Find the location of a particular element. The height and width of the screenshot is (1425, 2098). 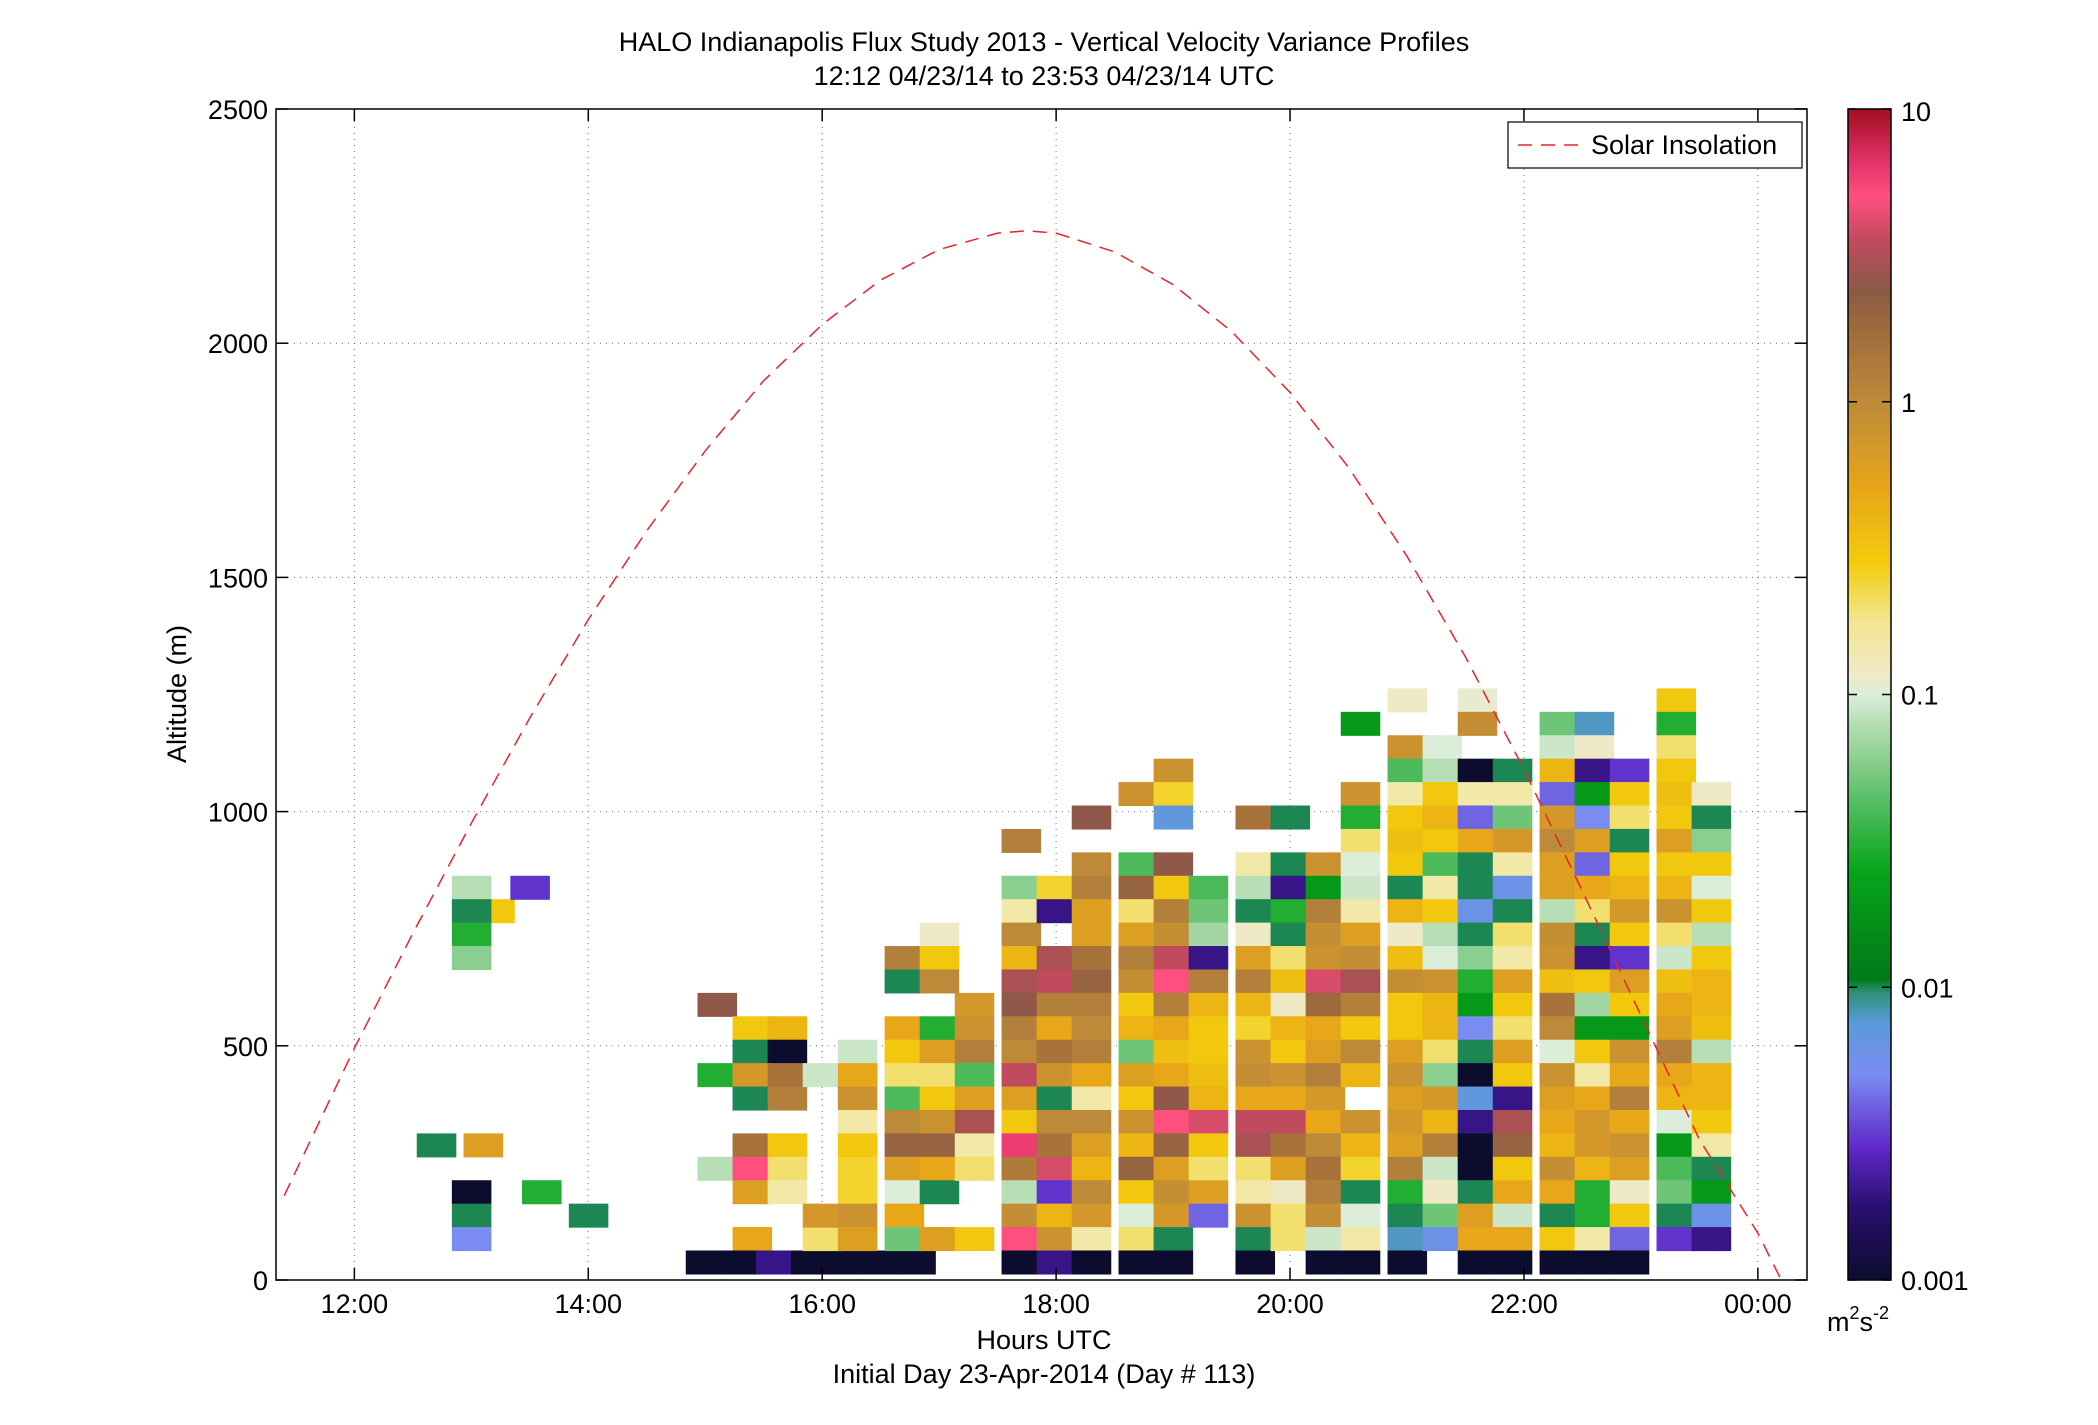

y-tick-label: 0 is located at coordinates (260, 1281).